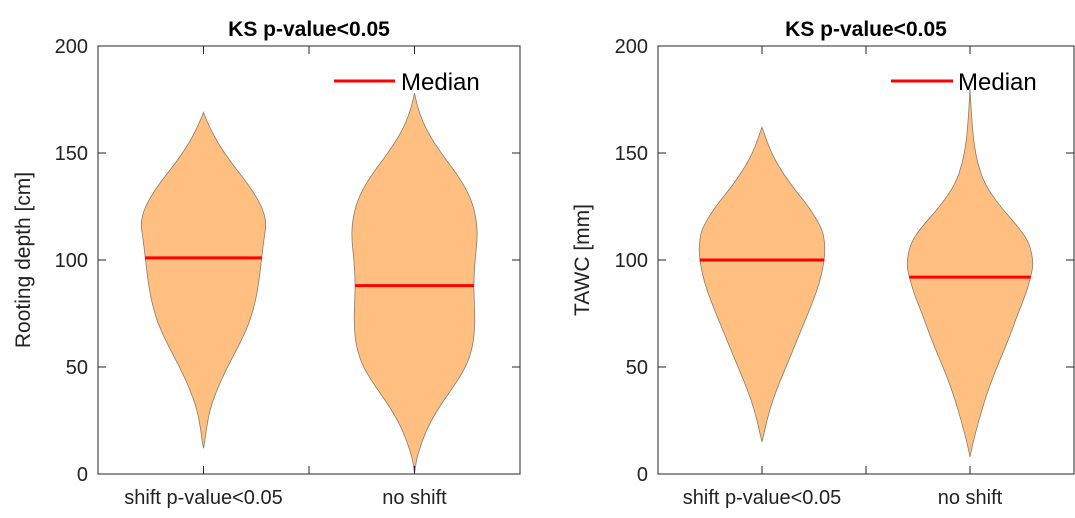 This screenshot has height=518, width=1075. Describe the element at coordinates (582, 260) in the screenshot. I see `y-axis-label: TAWC [mm]` at that location.